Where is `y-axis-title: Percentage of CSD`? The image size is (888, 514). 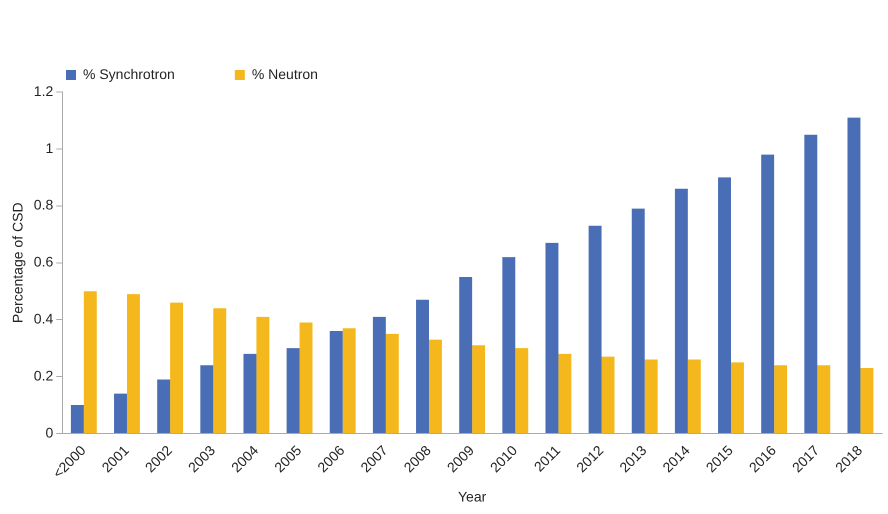 y-axis-title: Percentage of CSD is located at coordinates (17, 263).